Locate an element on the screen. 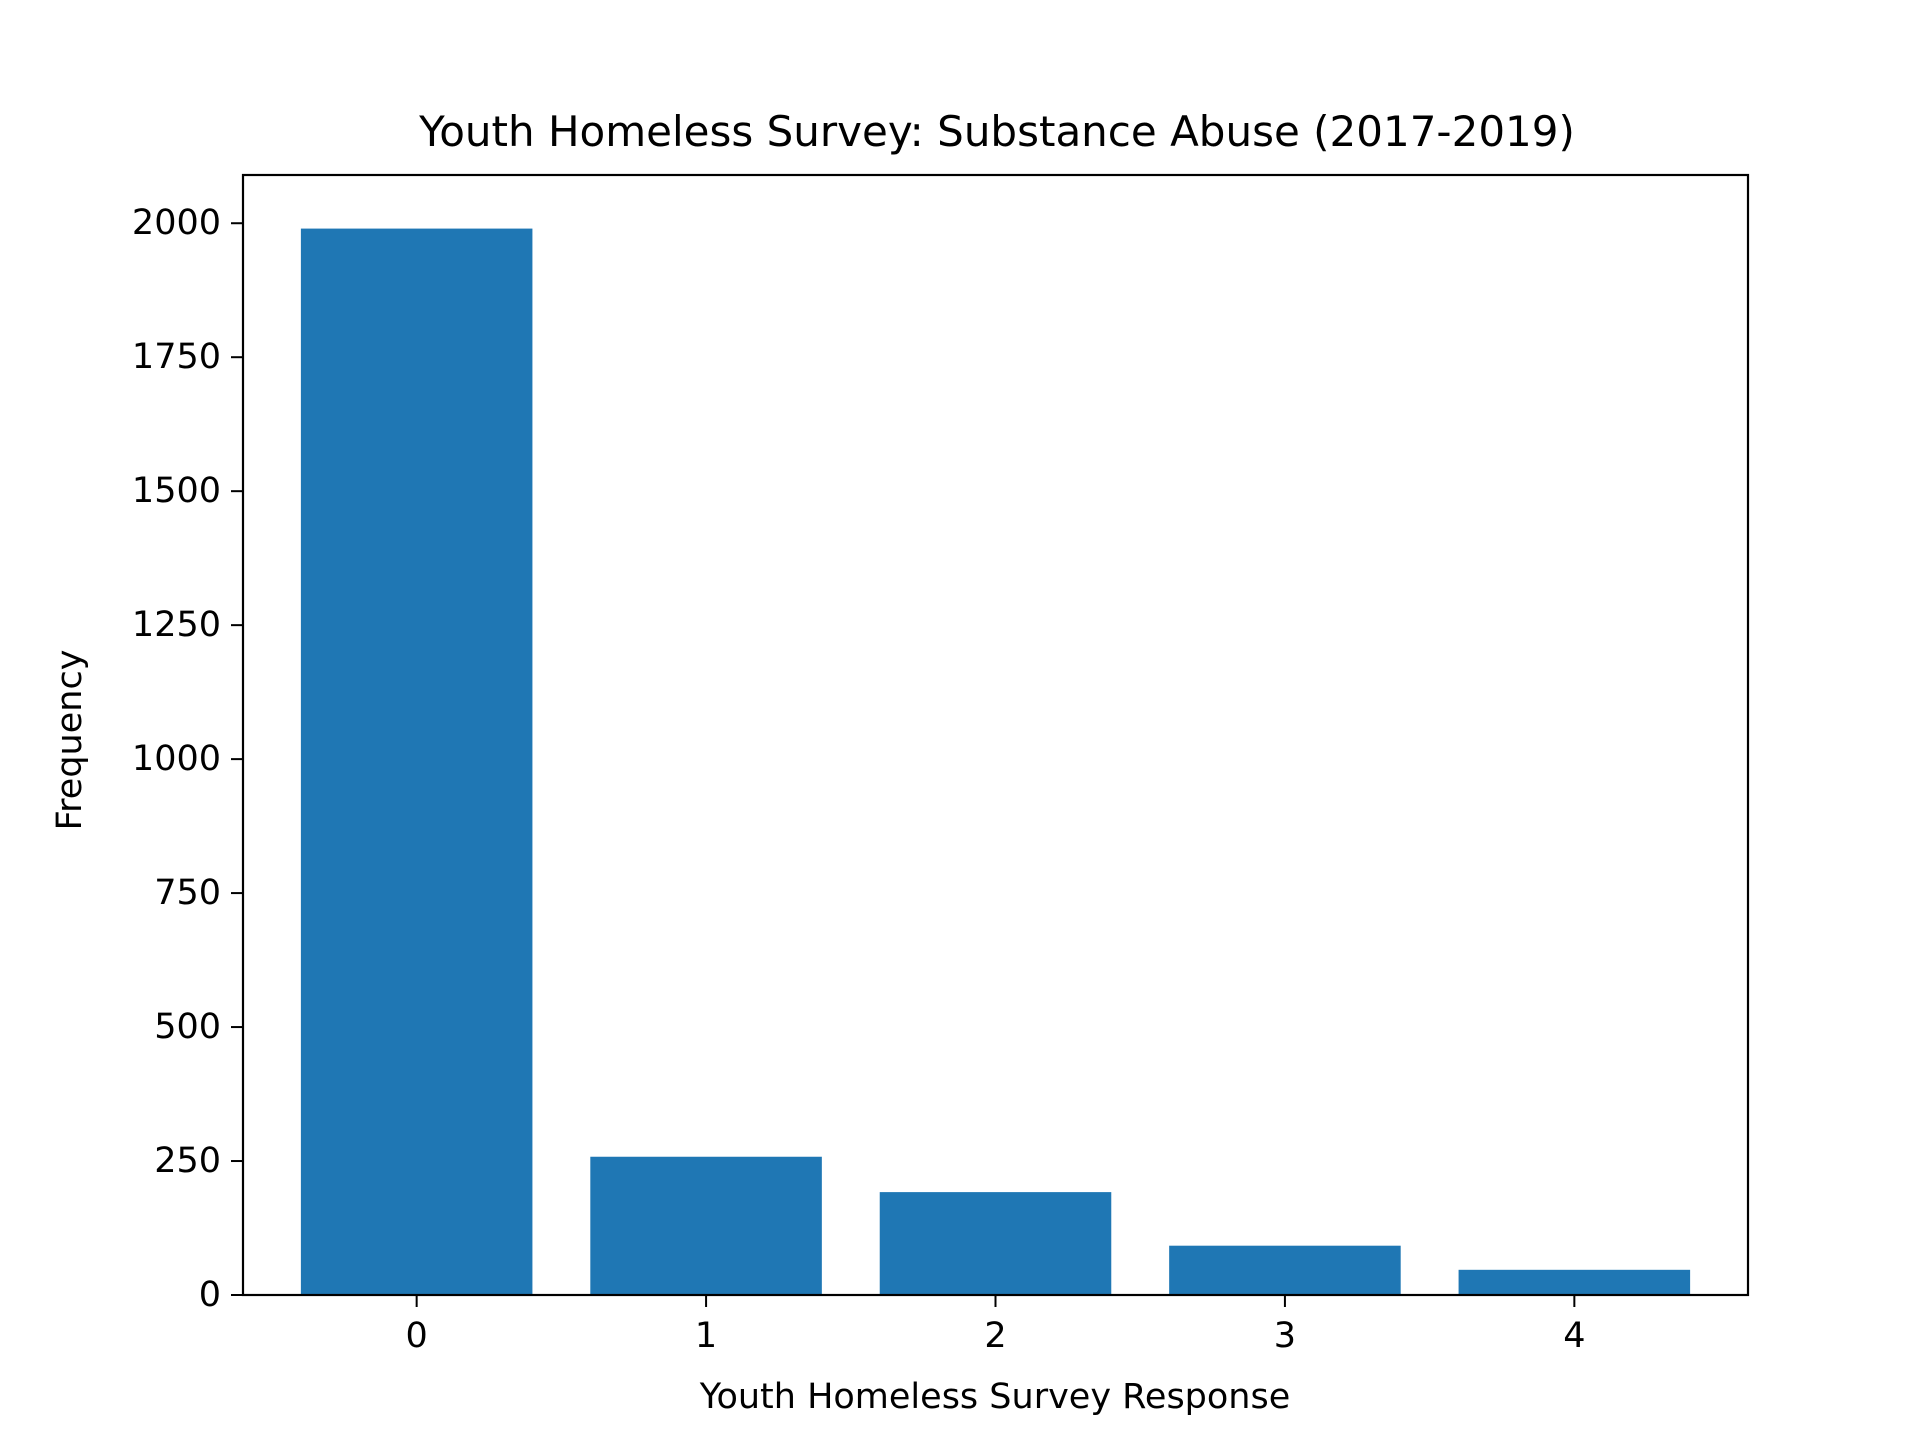 Image resolution: width=1920 pixels, height=1440 pixels. y-axis-ticks: 0 250 500 750 1000 1250 1500 1750 2000 is located at coordinates (187, 759).